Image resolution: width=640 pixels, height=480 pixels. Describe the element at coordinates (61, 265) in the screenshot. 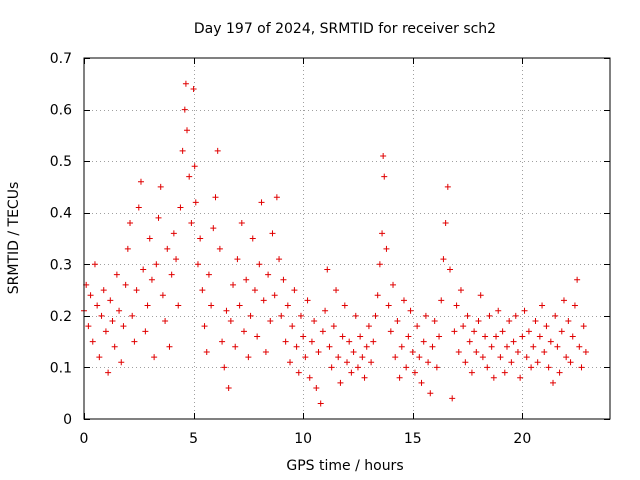

I see `y-tick-label: 0.3` at that location.